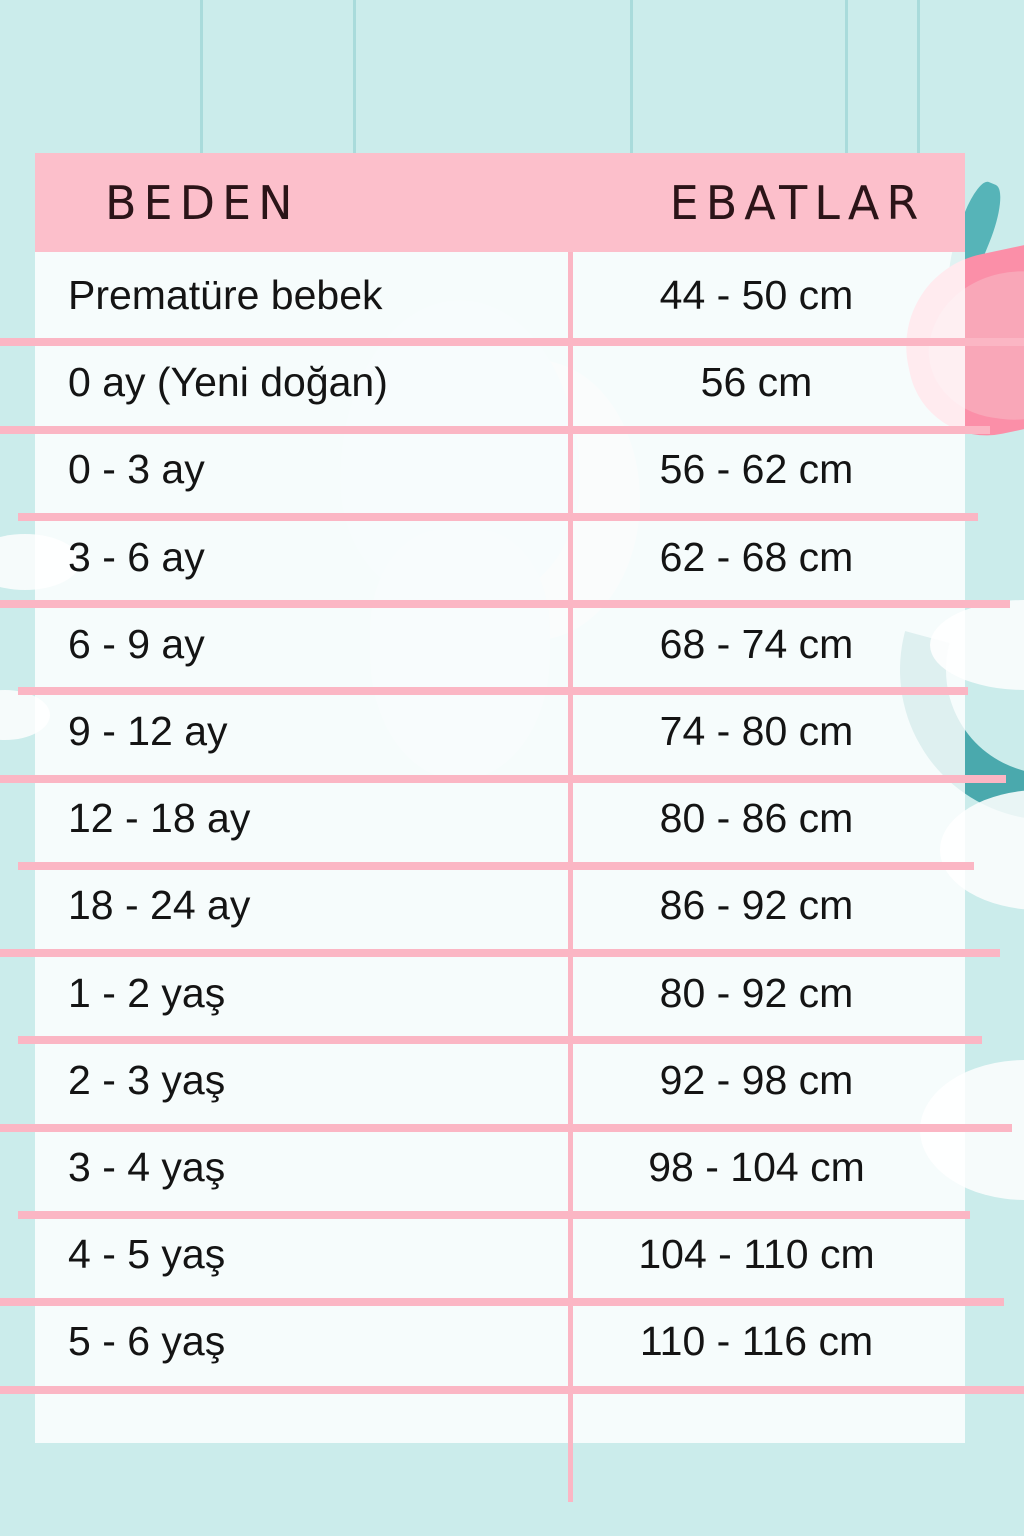  I want to click on table-row: 3 - 6 ay 62 - 68 cm, so click(500, 557).